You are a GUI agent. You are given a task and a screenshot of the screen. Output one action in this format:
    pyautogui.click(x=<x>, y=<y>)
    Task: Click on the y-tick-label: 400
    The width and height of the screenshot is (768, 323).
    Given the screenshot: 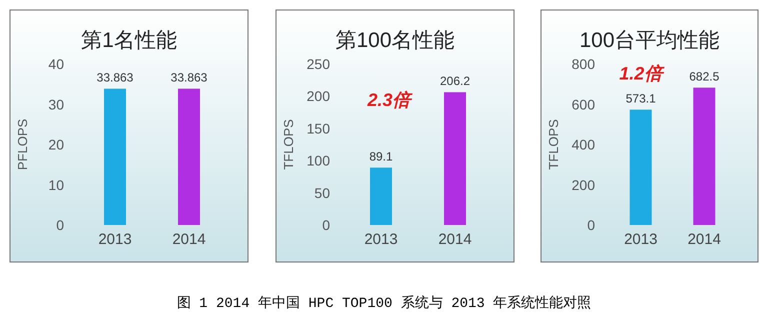 What is the action you would take?
    pyautogui.click(x=584, y=144)
    